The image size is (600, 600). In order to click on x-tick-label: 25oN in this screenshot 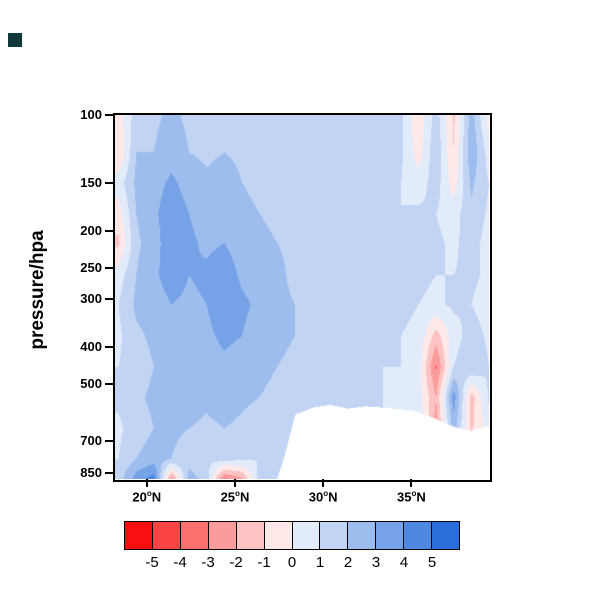, I will do `click(235, 497)`.